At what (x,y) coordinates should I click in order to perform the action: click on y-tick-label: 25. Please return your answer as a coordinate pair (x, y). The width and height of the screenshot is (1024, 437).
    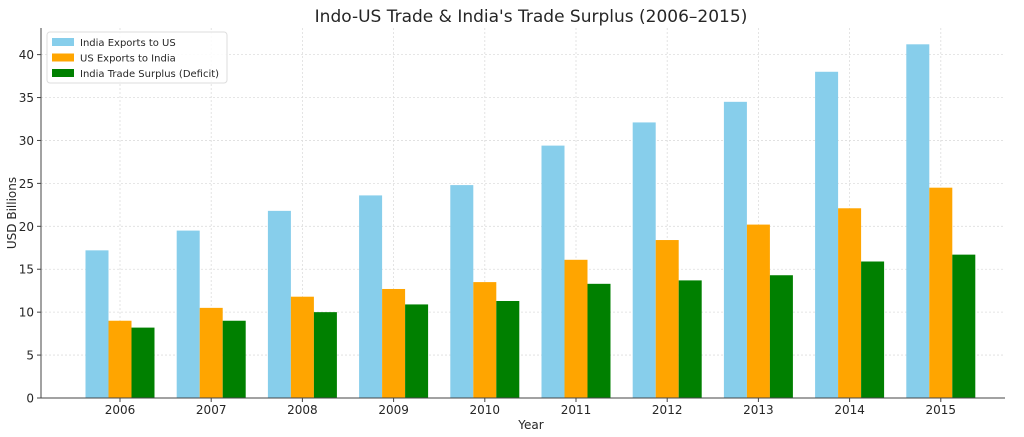
    Looking at the image, I should click on (26, 184).